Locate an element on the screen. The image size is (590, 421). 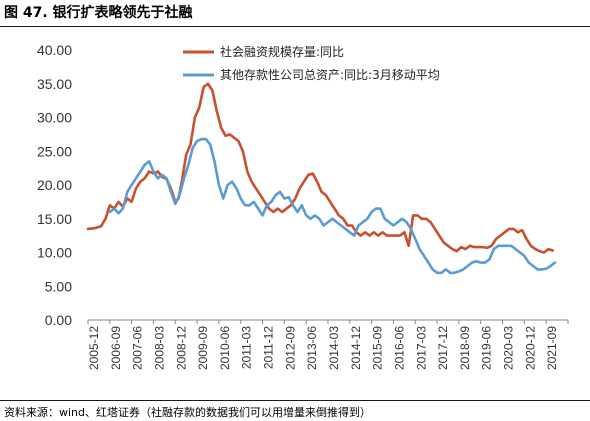
legend-label: 社会融资规模存量:同比 is located at coordinates (282, 51).